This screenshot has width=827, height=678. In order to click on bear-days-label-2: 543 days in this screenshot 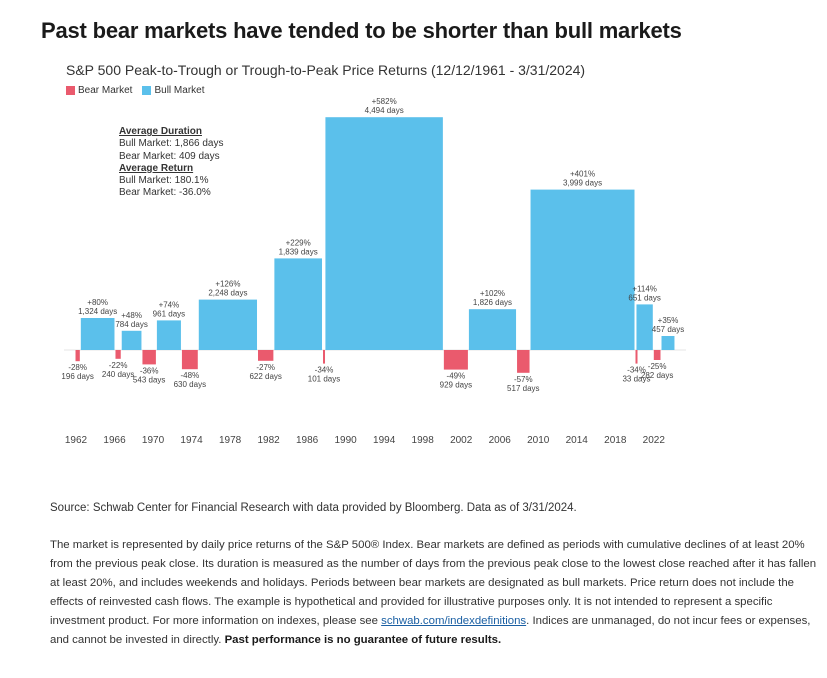, I will do `click(149, 379)`.